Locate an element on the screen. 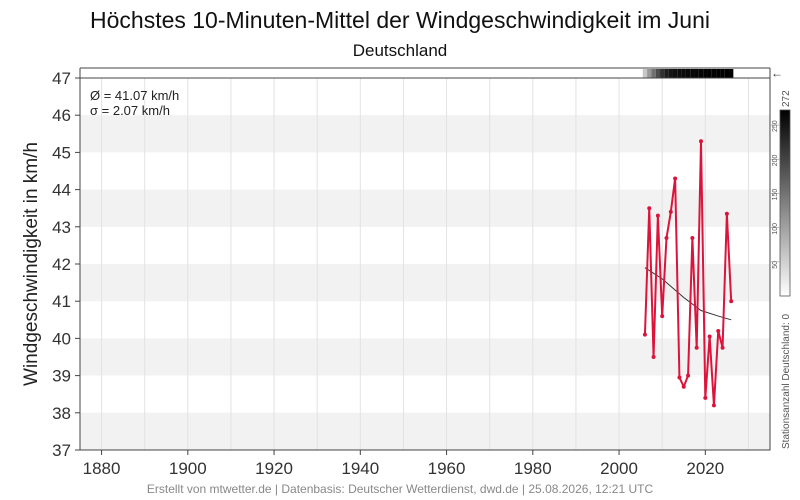 This screenshot has height=500, width=800. x-tick-label: 1900 is located at coordinates (188, 468).